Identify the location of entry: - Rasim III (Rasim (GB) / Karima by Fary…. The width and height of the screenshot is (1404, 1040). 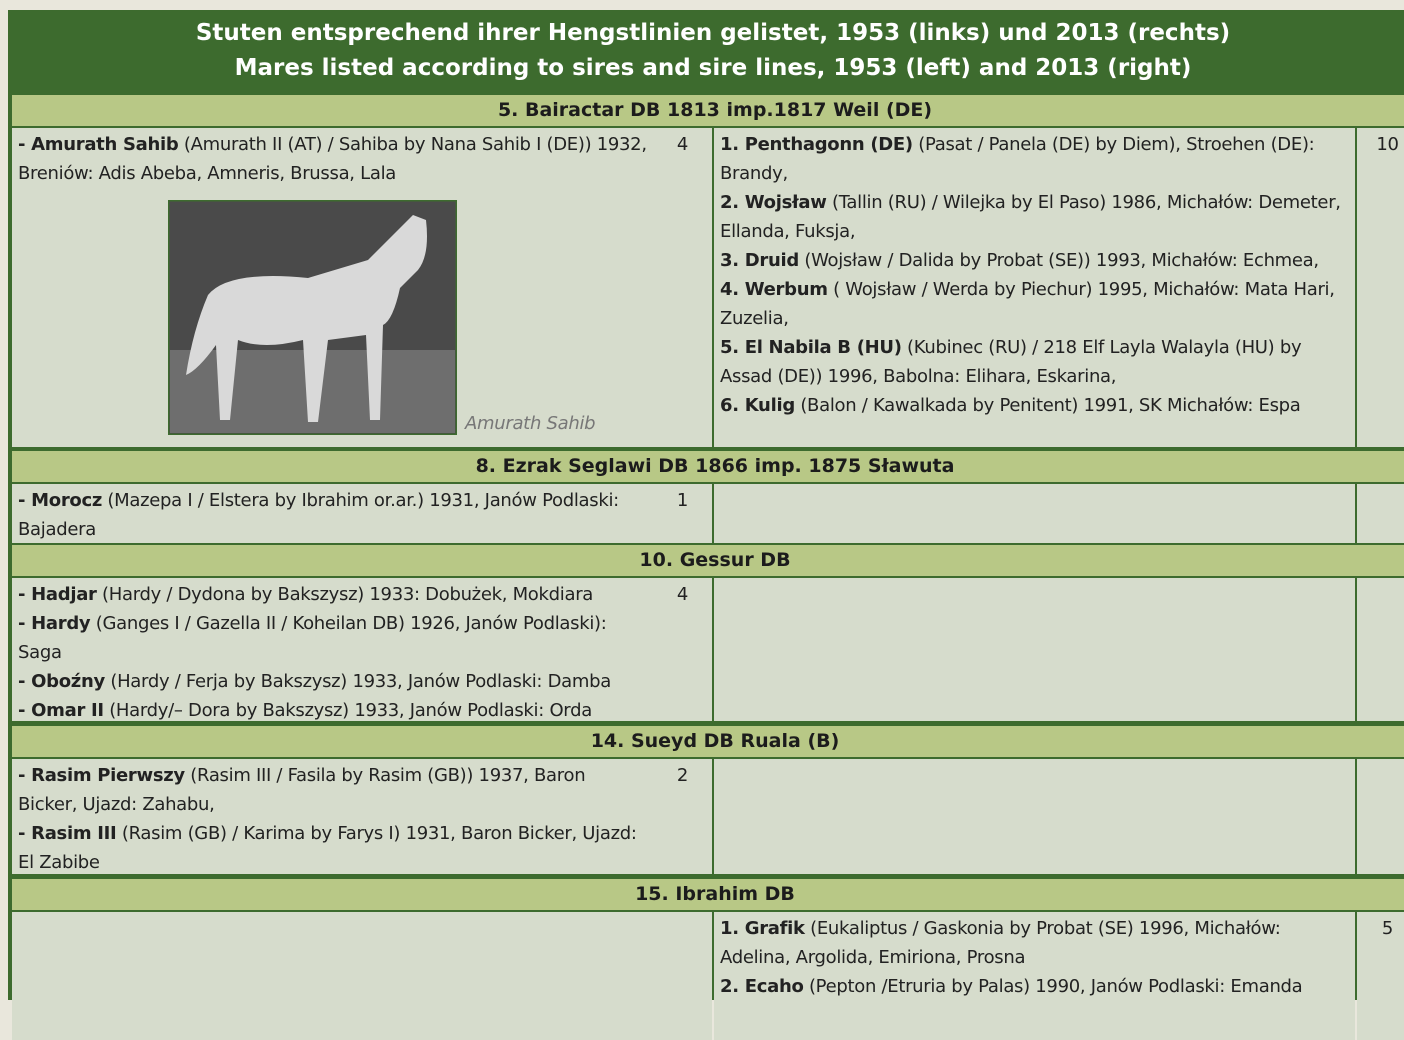
(332, 846).